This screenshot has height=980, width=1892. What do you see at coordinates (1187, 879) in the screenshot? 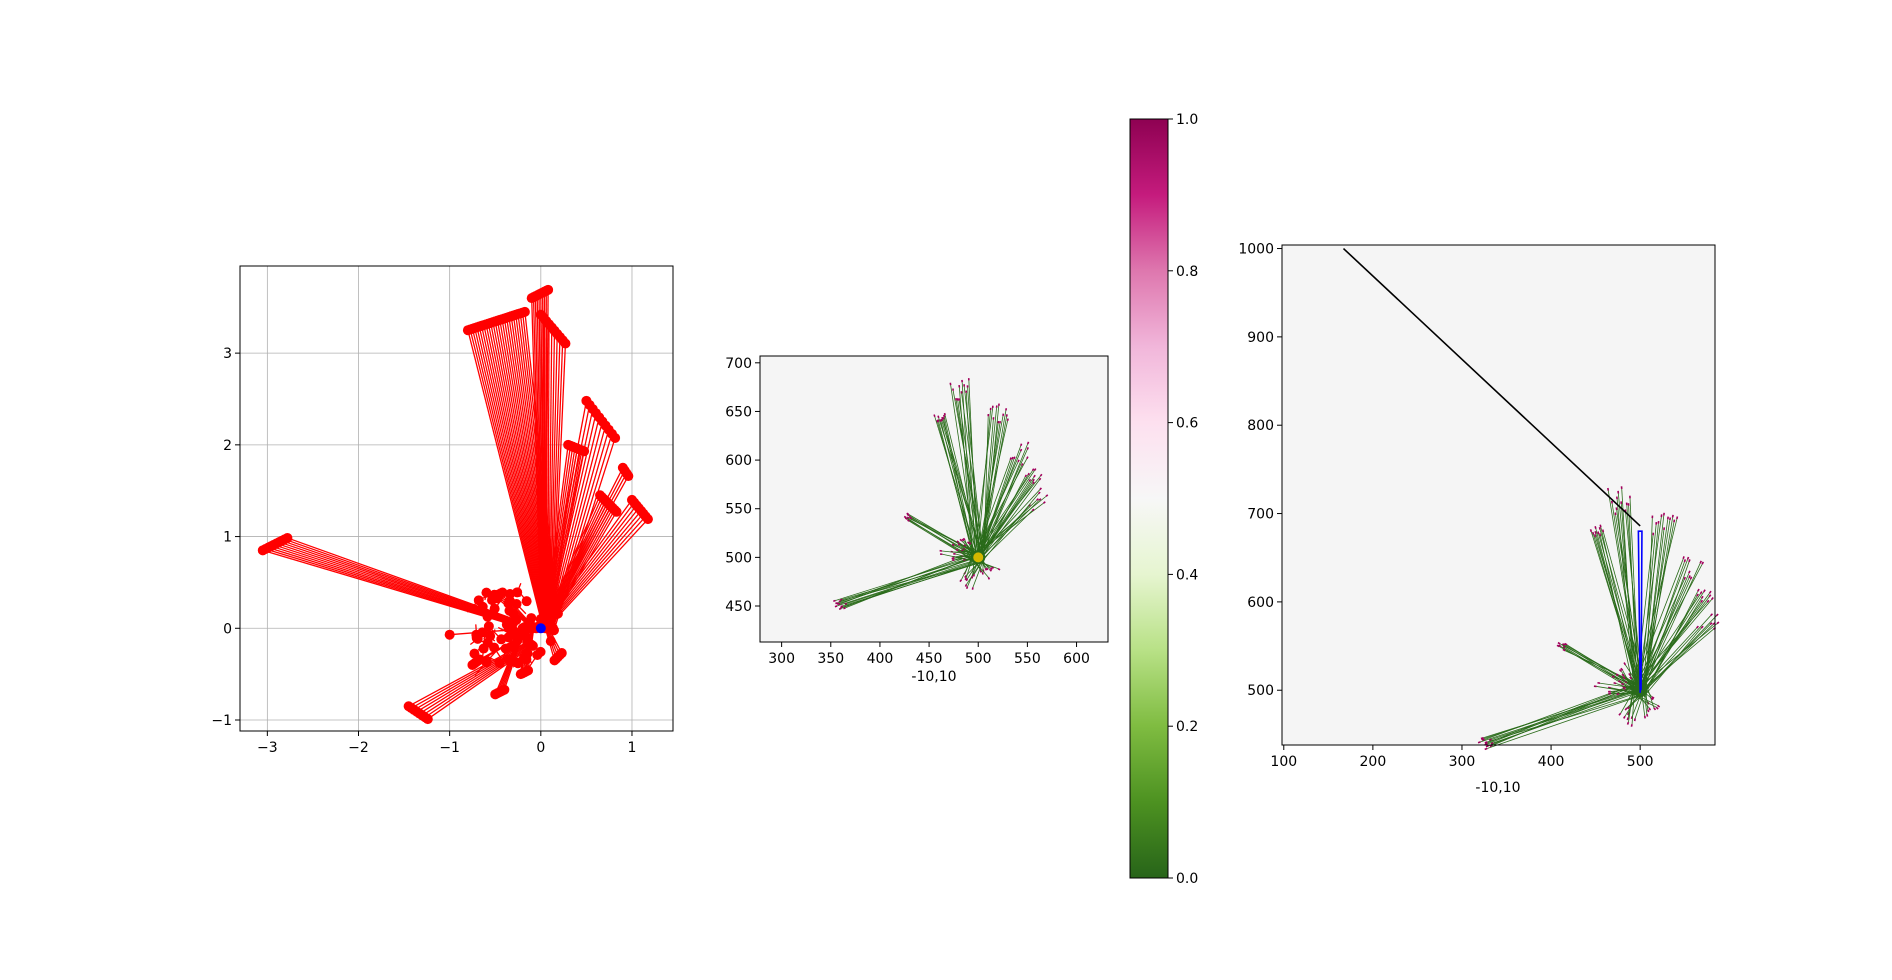
I see `colorbar-tick-label: 0.0` at bounding box center [1187, 879].